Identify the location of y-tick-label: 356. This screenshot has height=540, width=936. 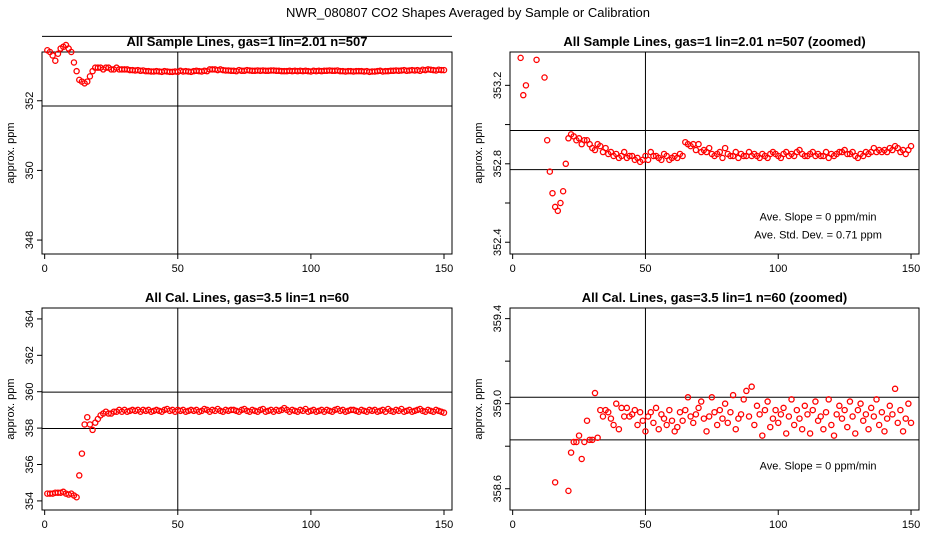
(30, 464).